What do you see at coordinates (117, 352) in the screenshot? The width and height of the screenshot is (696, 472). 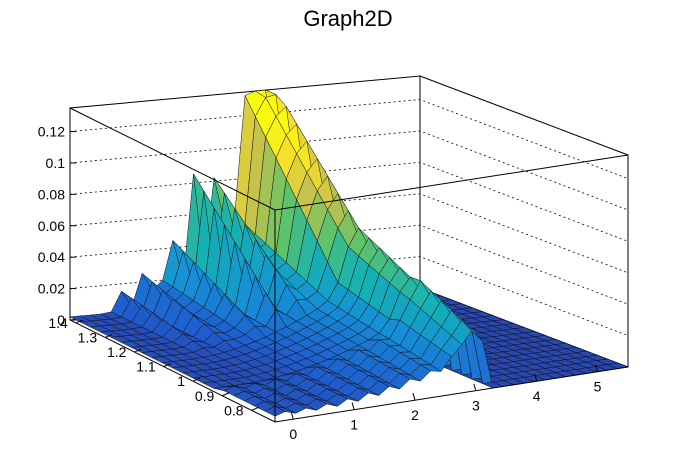 I see `y-tick-label: 1.2` at bounding box center [117, 352].